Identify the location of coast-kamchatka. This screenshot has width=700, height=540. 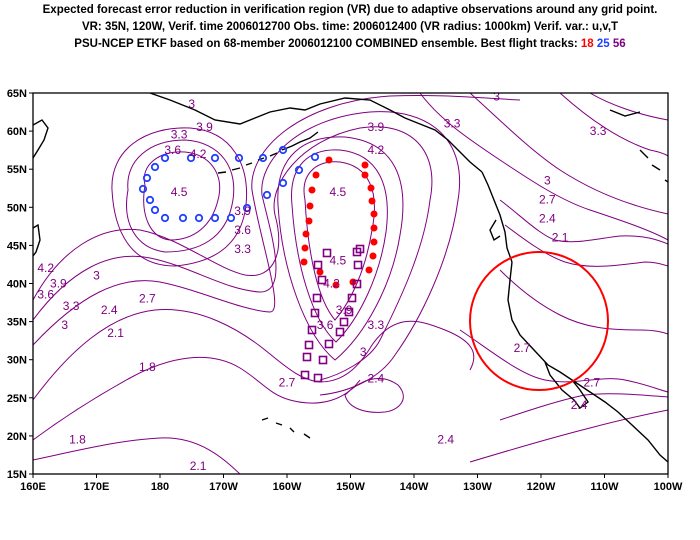
(41, 139).